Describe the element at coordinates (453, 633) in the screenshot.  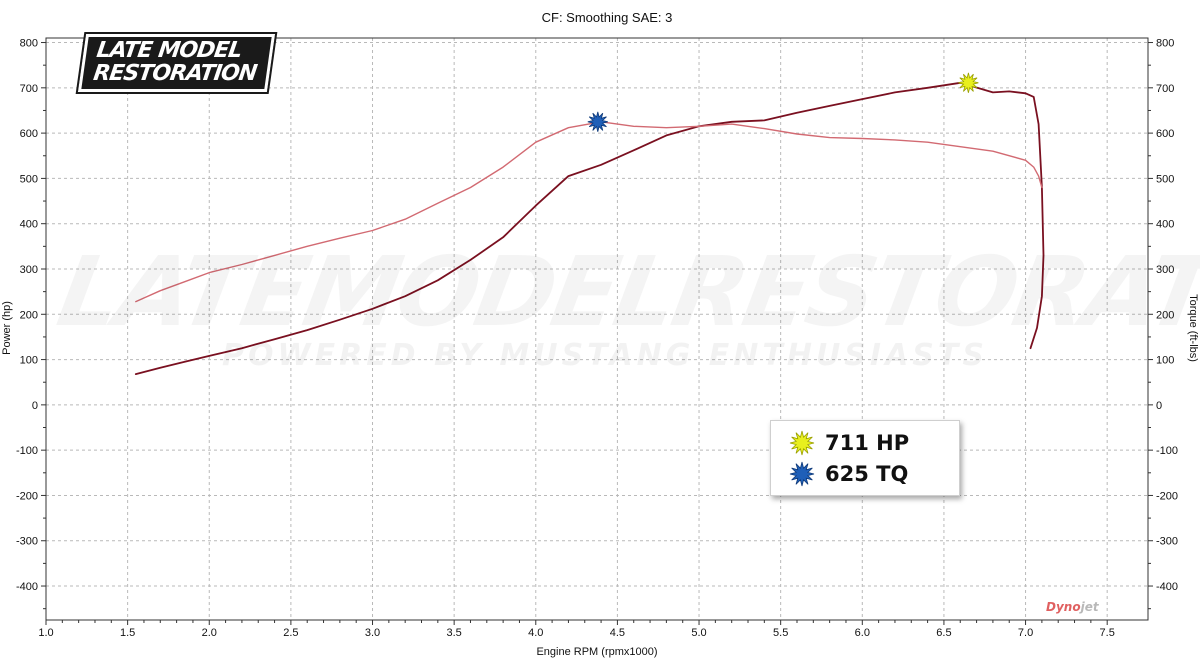
I see `x-tick-label: 3.5` at that location.